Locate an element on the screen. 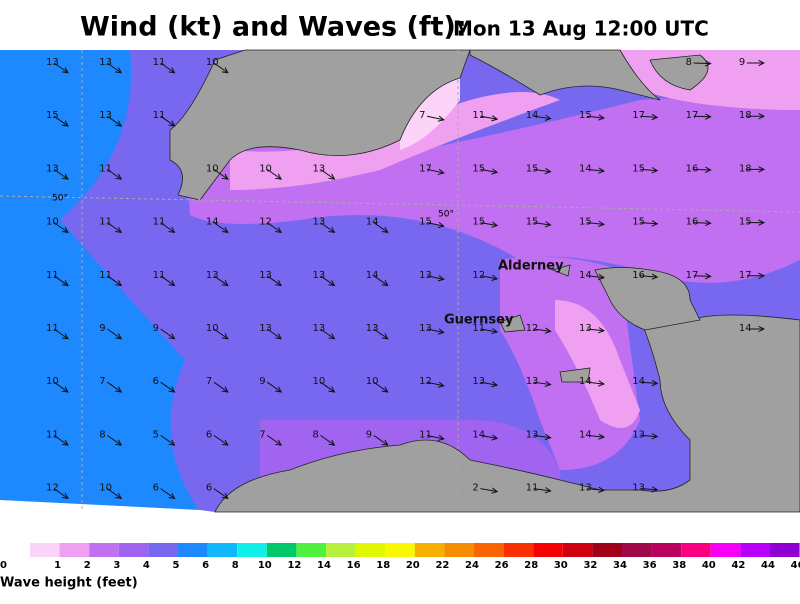  england-west is located at coordinates (320, 125).